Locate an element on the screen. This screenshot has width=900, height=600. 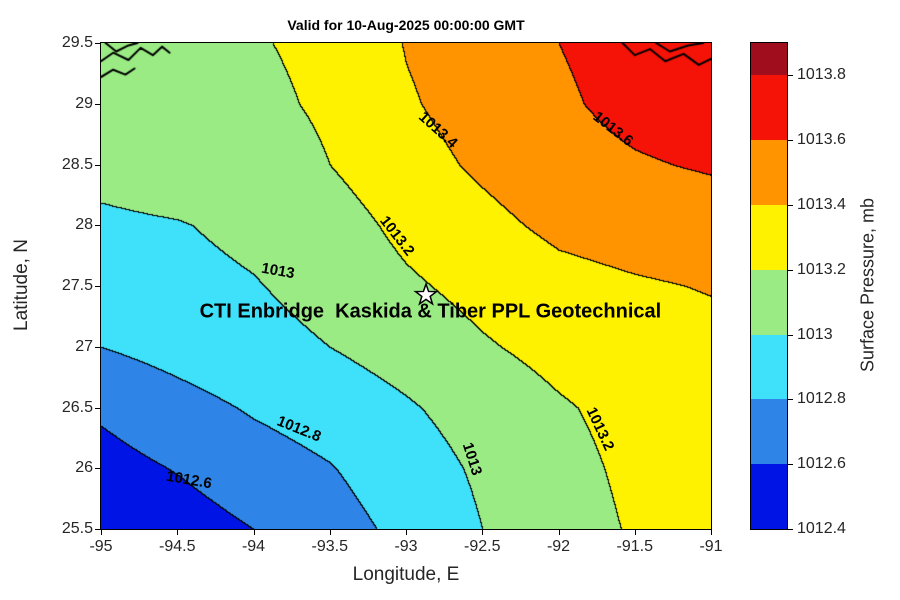
colorbar is located at coordinates (769, 286).